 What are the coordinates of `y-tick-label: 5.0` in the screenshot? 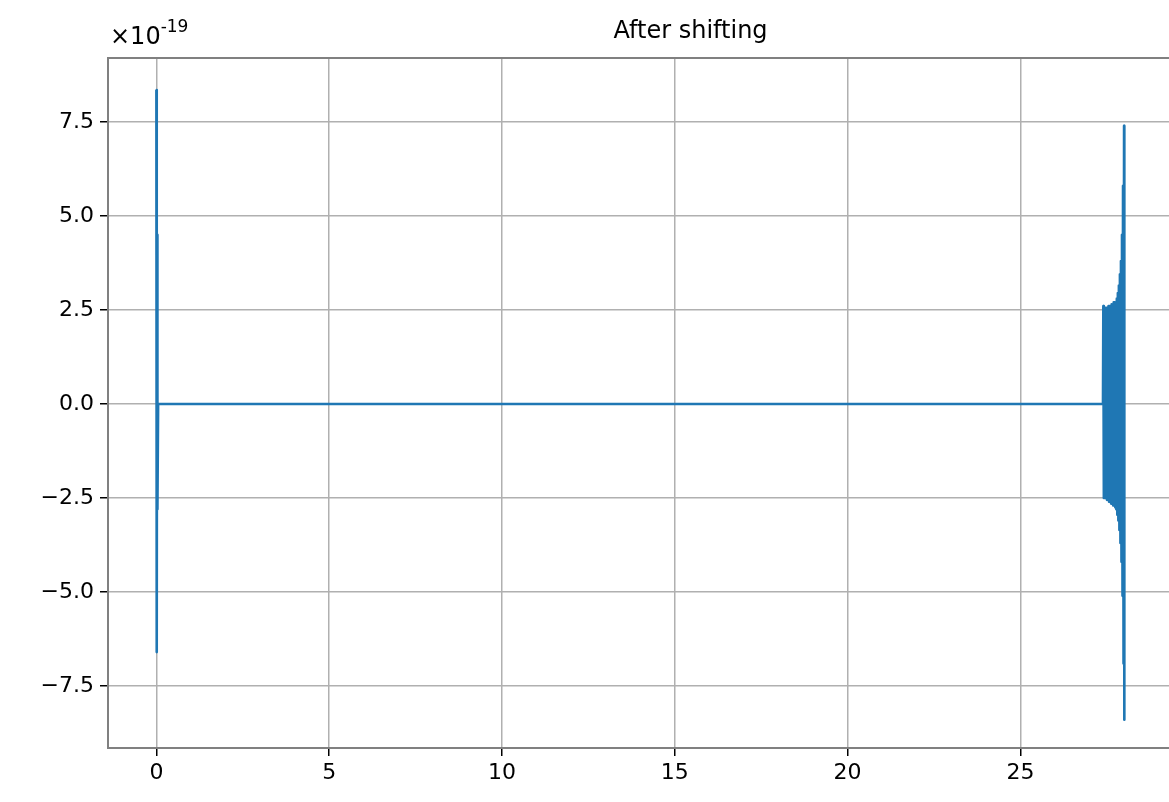 It's located at (76, 214).